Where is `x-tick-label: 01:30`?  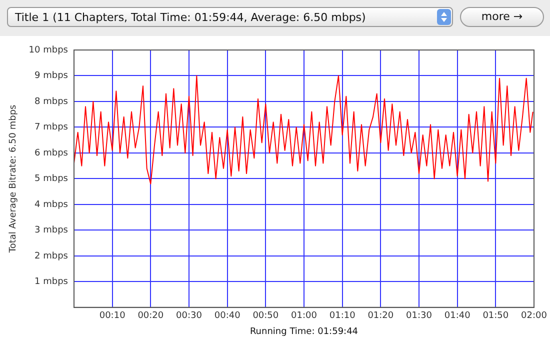
x-tick-label: 01:30 is located at coordinates (419, 316).